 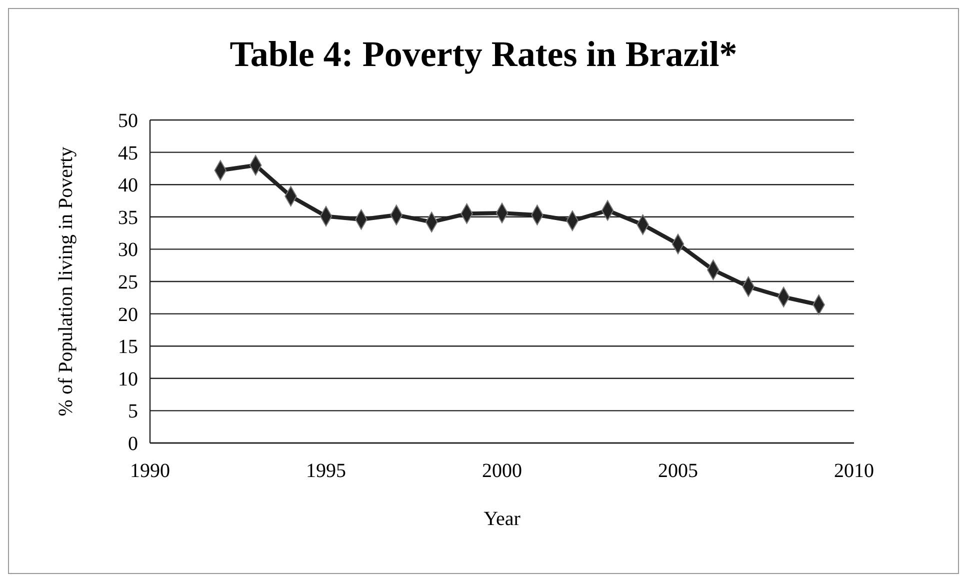 I want to click on x-tick-label: 2010, so click(x=854, y=471).